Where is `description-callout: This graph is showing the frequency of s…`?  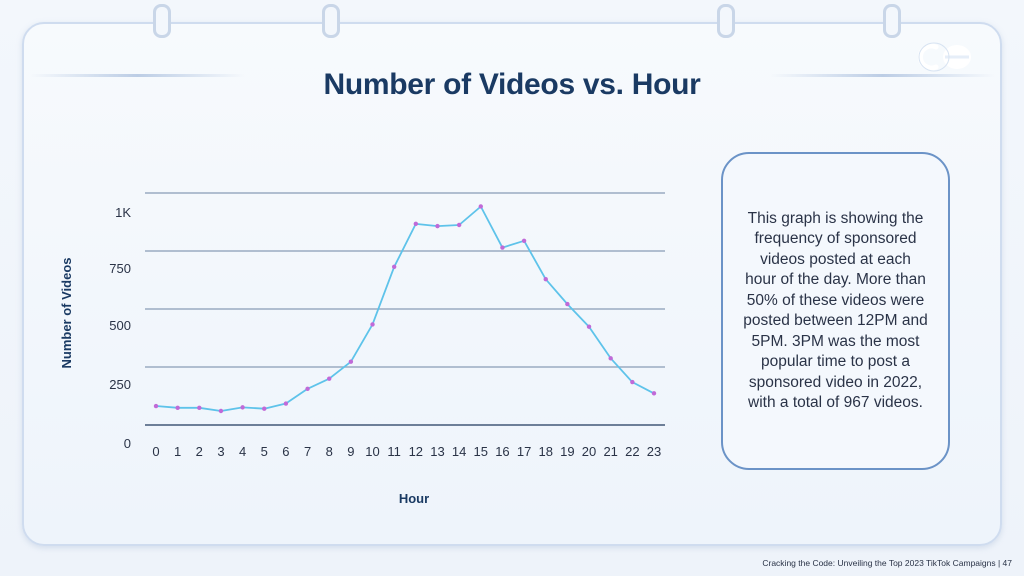 description-callout: This graph is showing the frequency of s… is located at coordinates (835, 311).